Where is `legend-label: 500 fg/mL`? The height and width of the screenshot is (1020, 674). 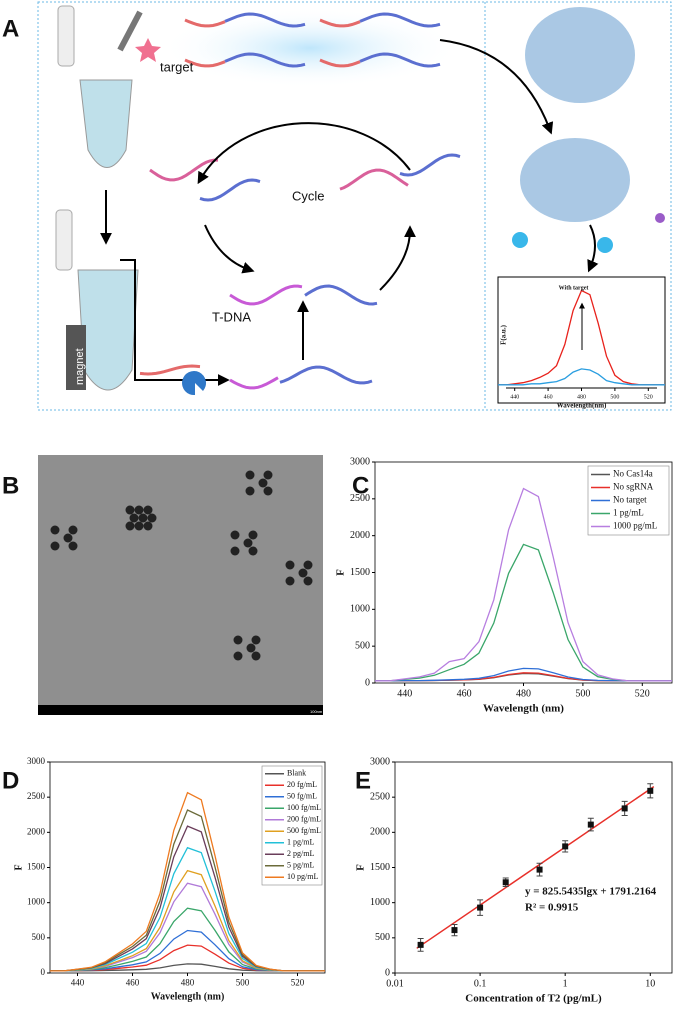
legend-label: 500 fg/mL is located at coordinates (304, 830).